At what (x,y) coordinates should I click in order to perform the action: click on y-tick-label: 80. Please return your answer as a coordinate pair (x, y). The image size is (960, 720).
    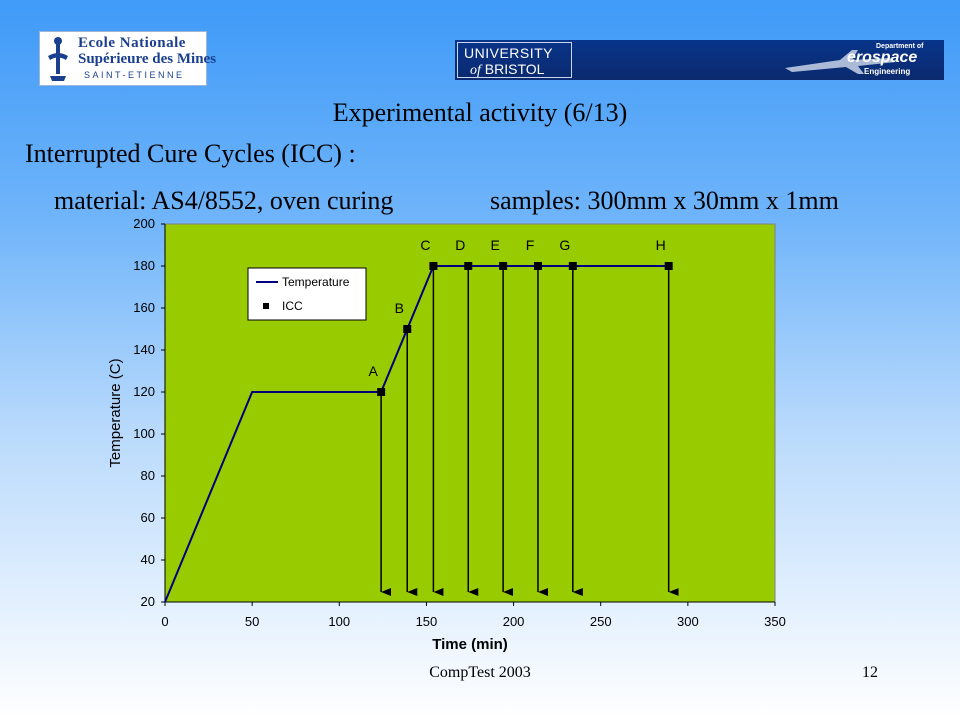
    Looking at the image, I should click on (148, 475).